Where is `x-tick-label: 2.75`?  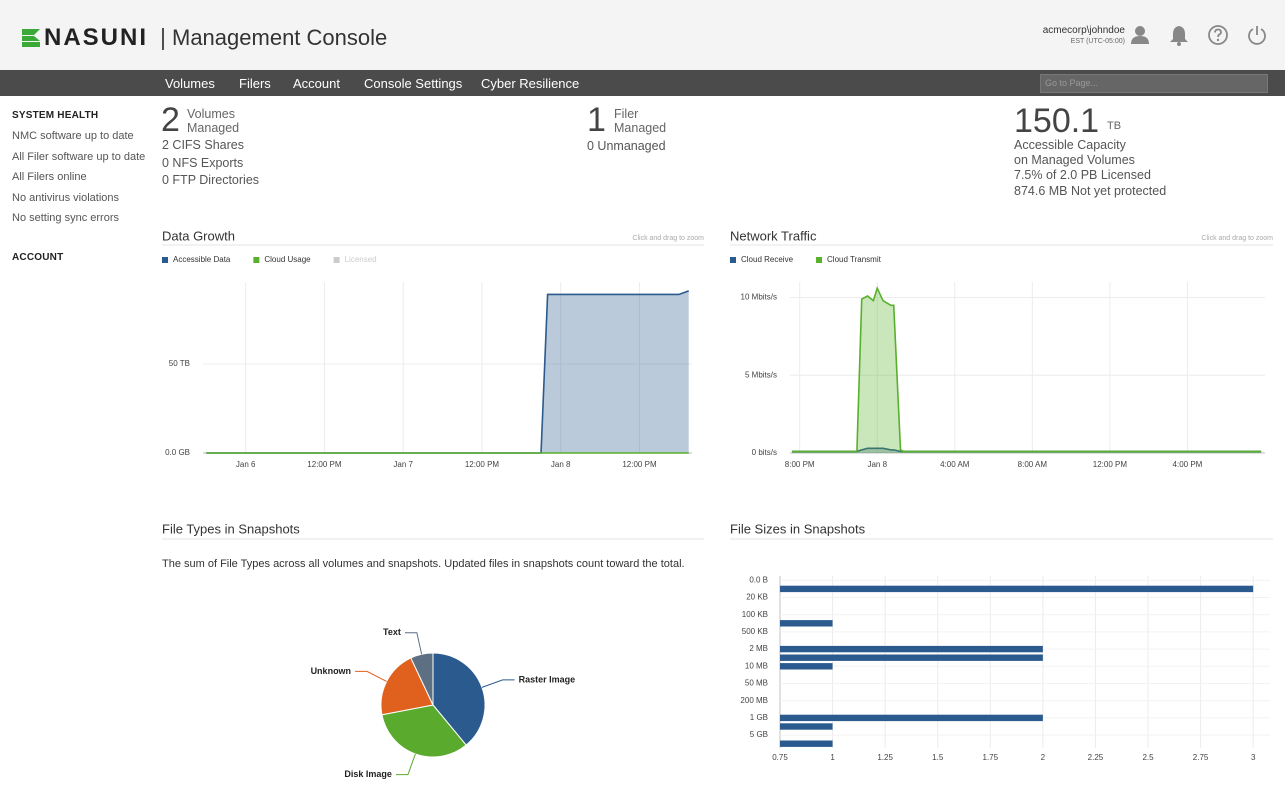 x-tick-label: 2.75 is located at coordinates (1201, 757).